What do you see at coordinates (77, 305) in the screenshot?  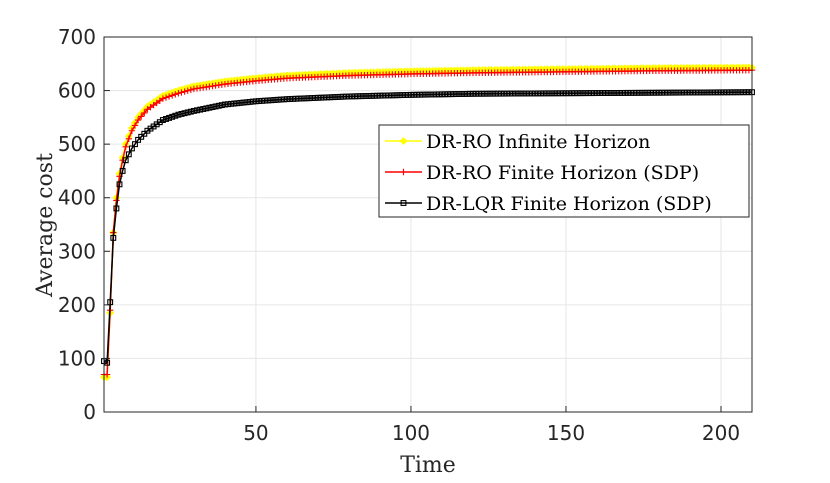 I see `y-tick-label: 200` at bounding box center [77, 305].